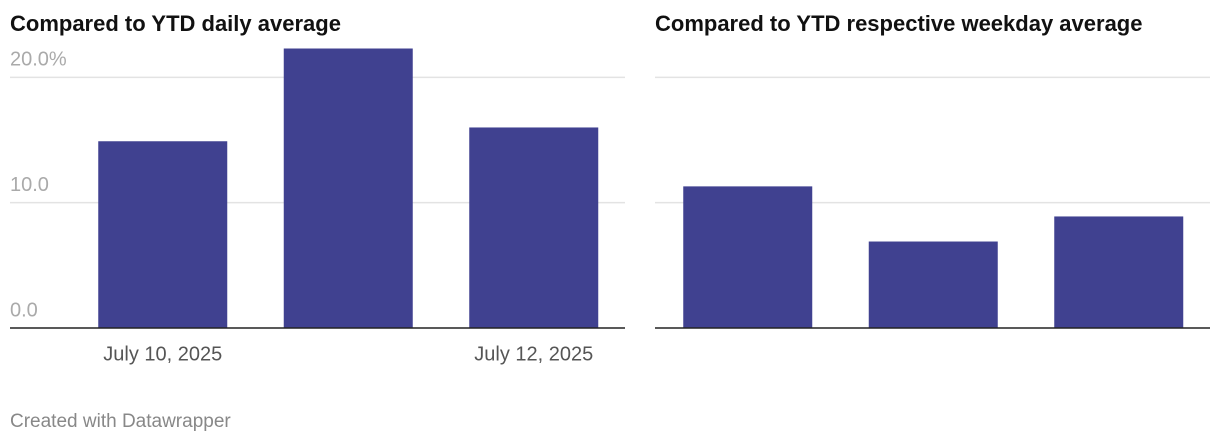 The width and height of the screenshot is (1220, 446). Describe the element at coordinates (175, 23) in the screenshot. I see `chart-title: Compared to YTD daily average` at that location.